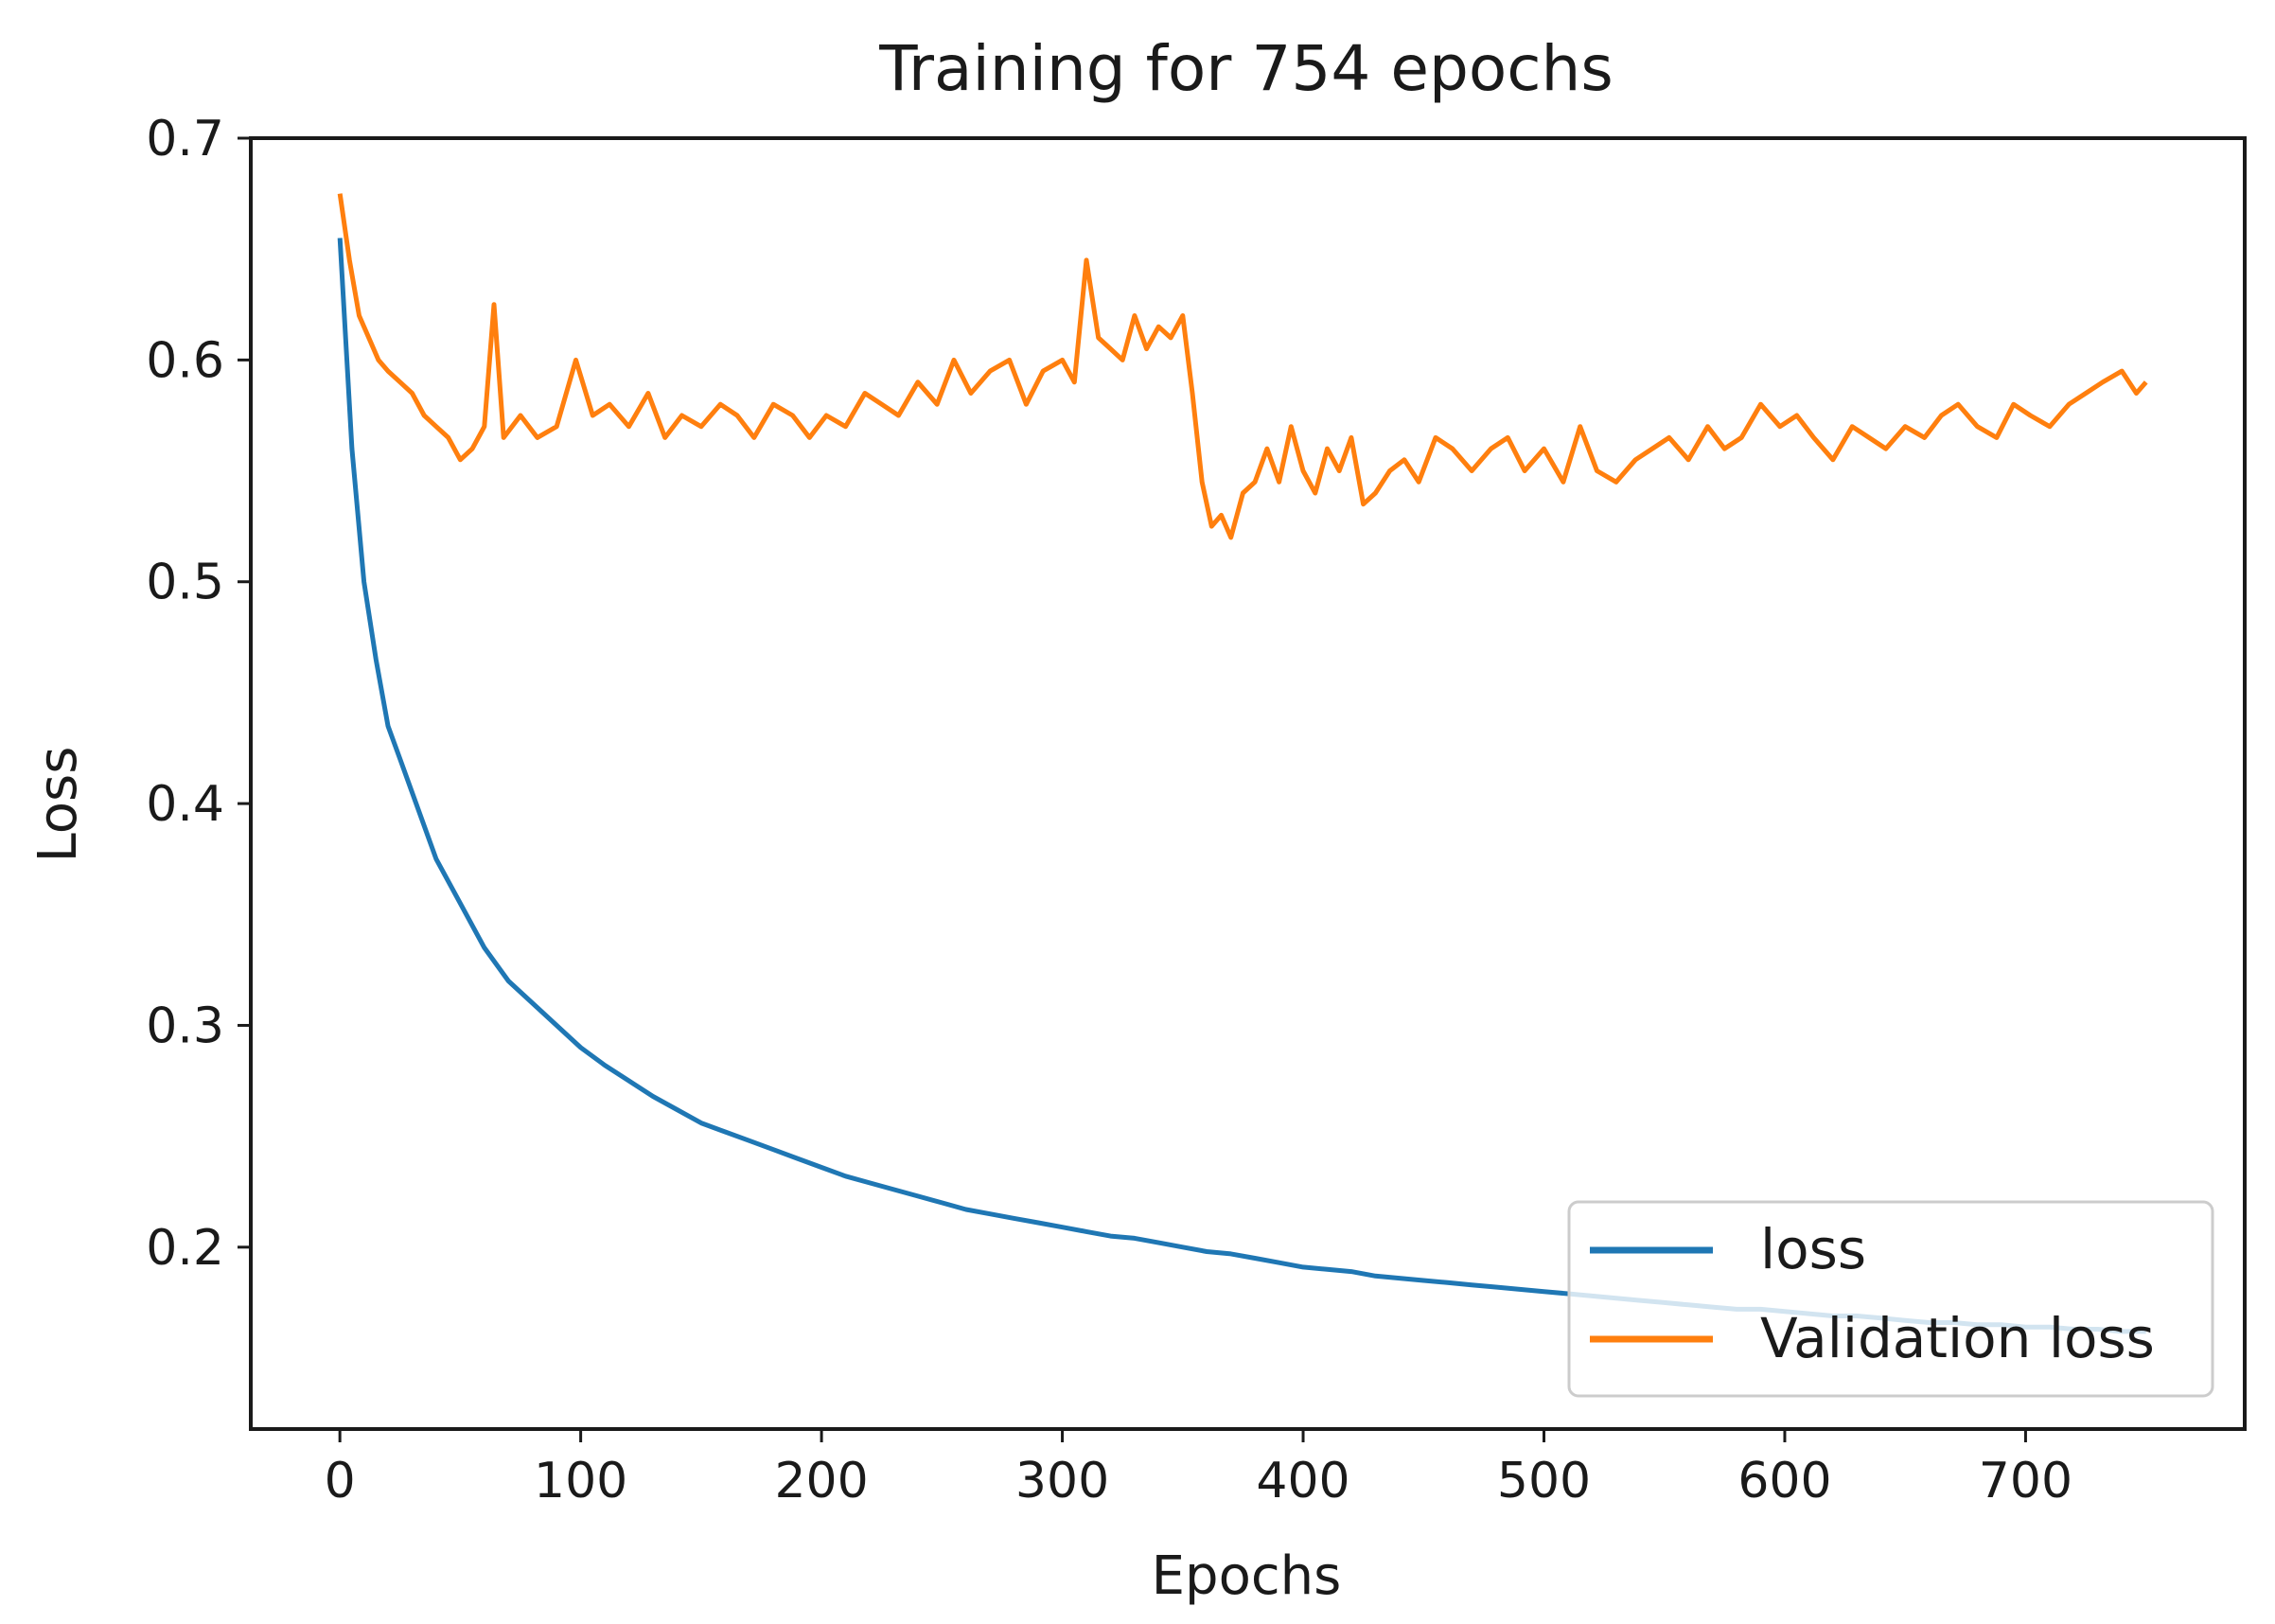  Describe the element at coordinates (821, 1481) in the screenshot. I see `x-tick-label: 200` at that location.